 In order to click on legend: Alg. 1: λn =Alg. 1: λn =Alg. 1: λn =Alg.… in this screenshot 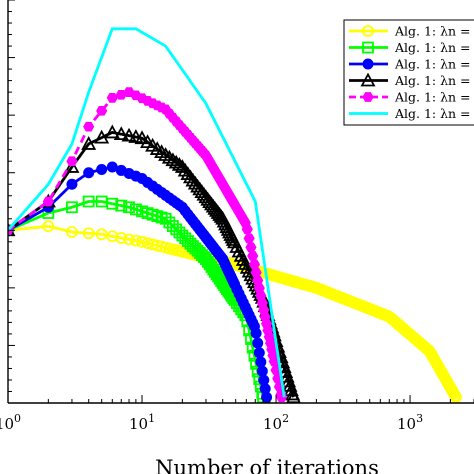, I will do `click(408, 72)`.